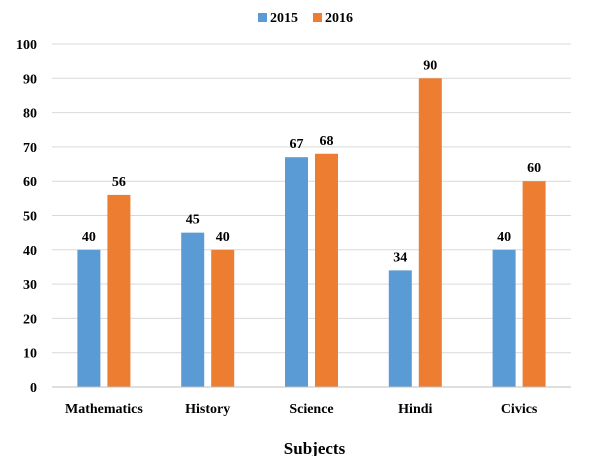  What do you see at coordinates (30, 354) in the screenshot?
I see `y-tick-label: 10` at bounding box center [30, 354].